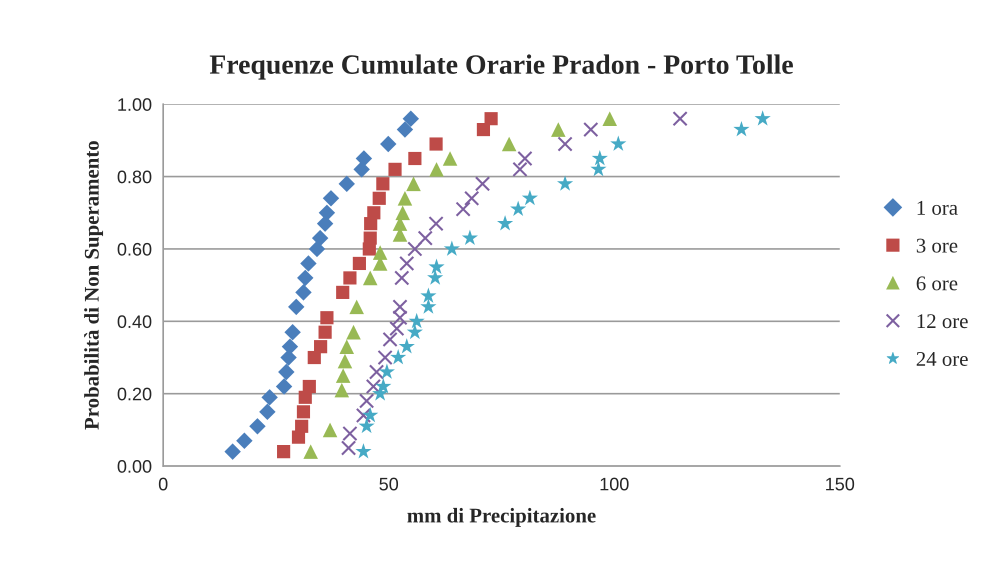 Image resolution: width=995 pixels, height=579 pixels. Describe the element at coordinates (135, 249) in the screenshot. I see `y-tick-label: 0.60` at that location.